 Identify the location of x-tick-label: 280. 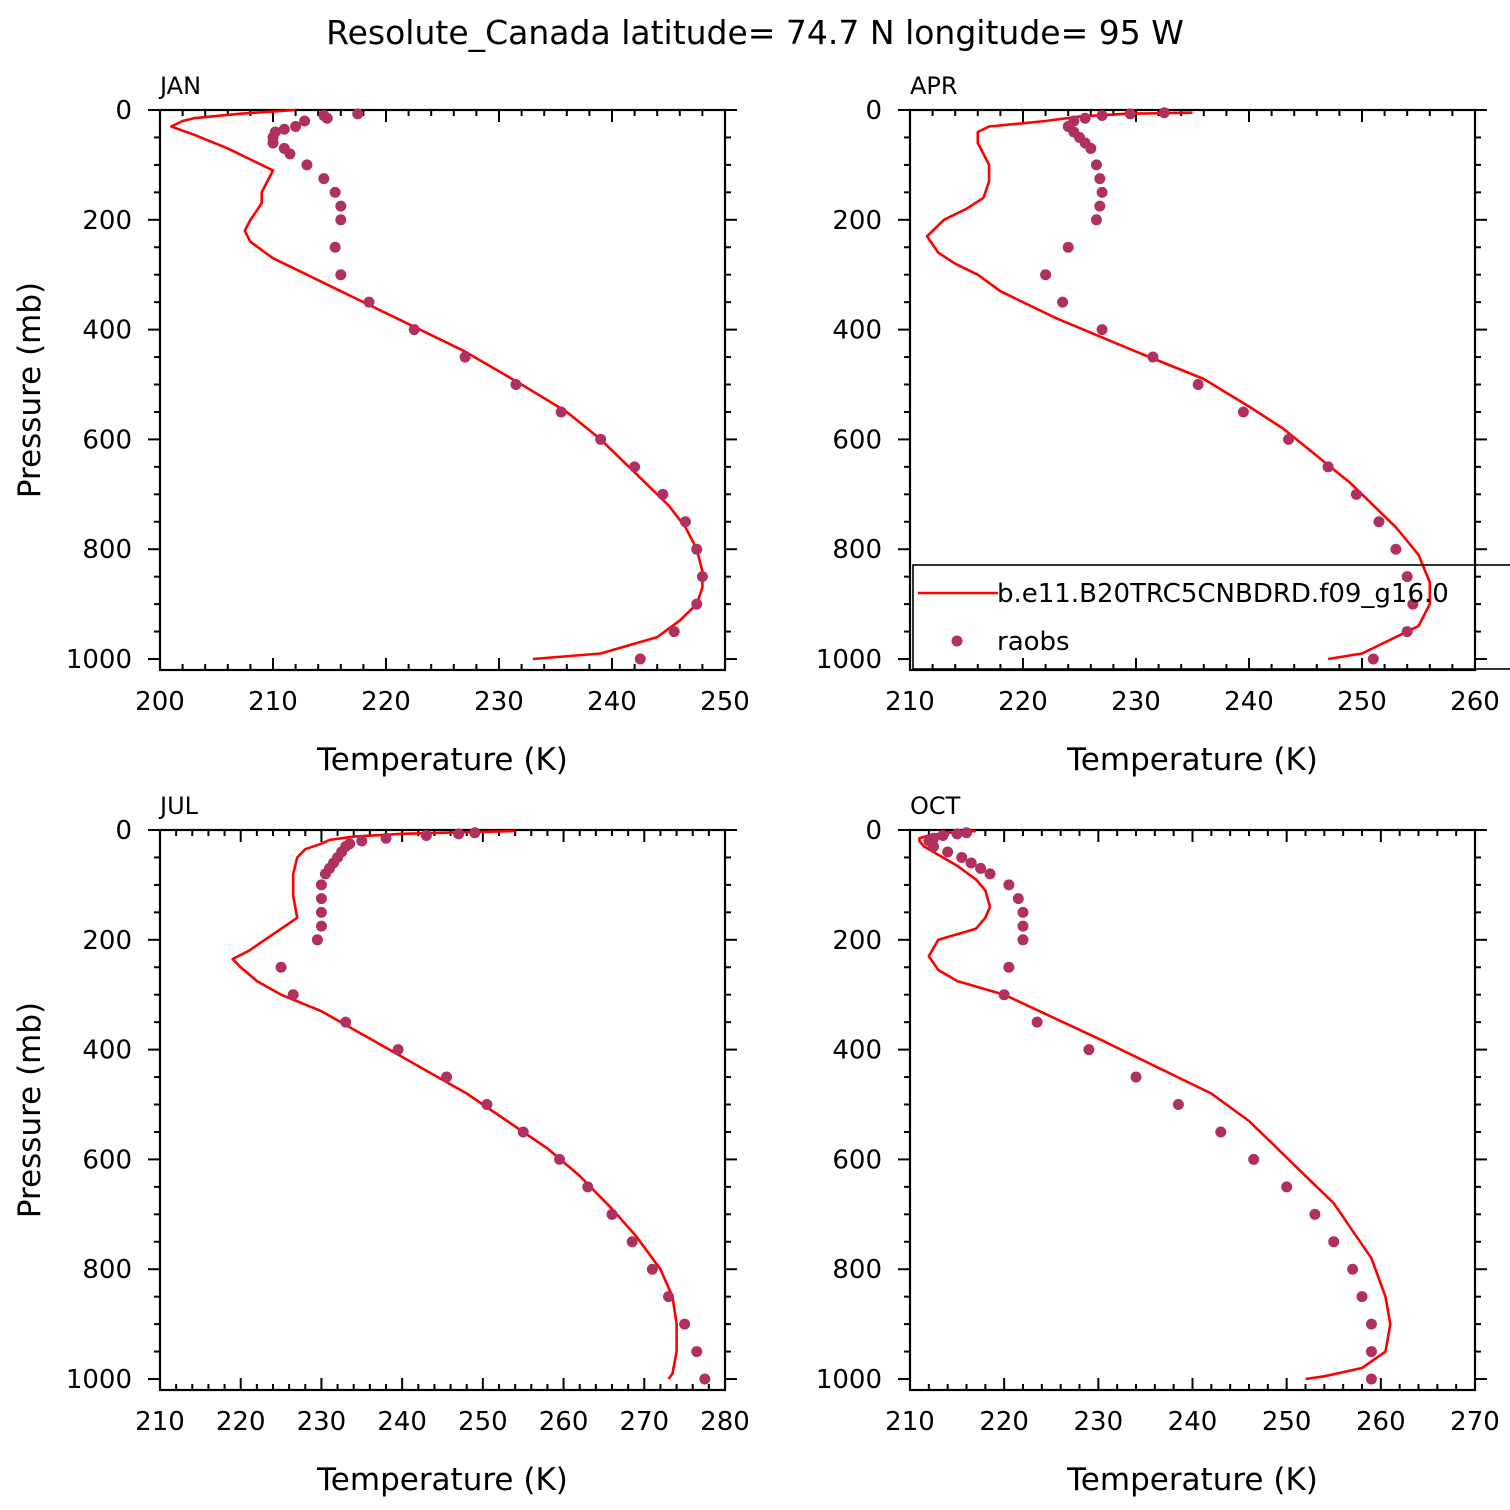
(725, 1422).